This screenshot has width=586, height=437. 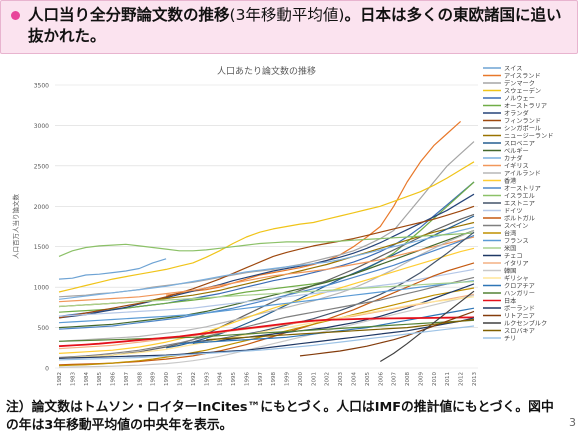 I want to click on x-tick-label: 2006, so click(x=381, y=379).